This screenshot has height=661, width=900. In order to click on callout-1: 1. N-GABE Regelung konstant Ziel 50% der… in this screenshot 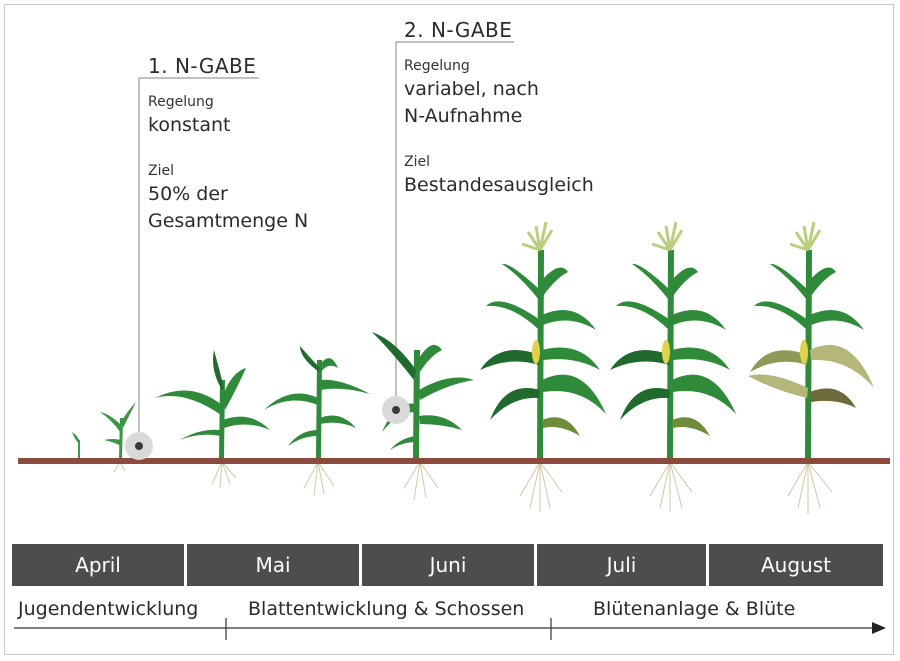, I will do `click(228, 144)`.